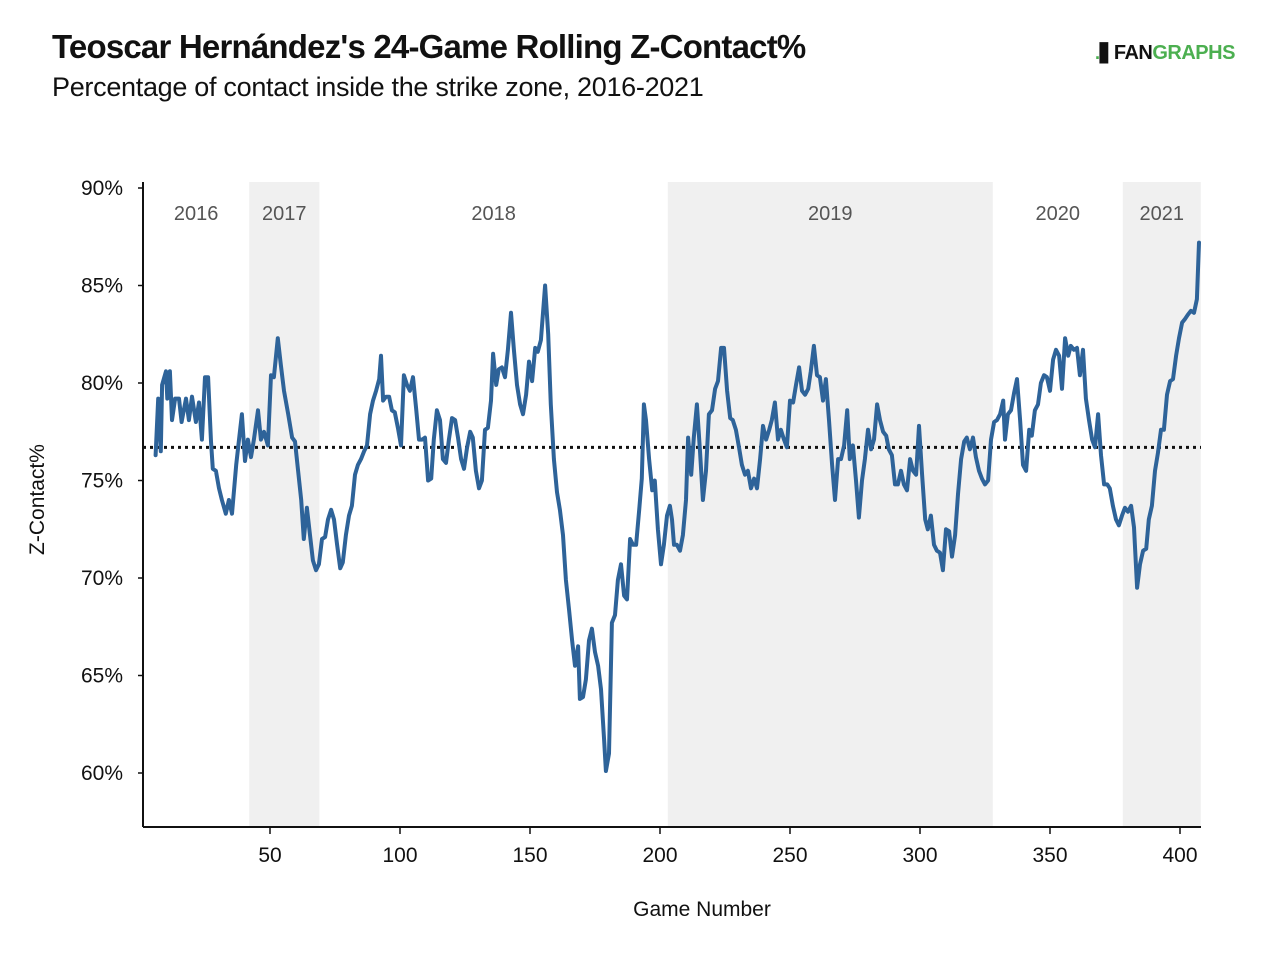  Describe the element at coordinates (659, 855) in the screenshot. I see `x-tick-label: 200` at that location.